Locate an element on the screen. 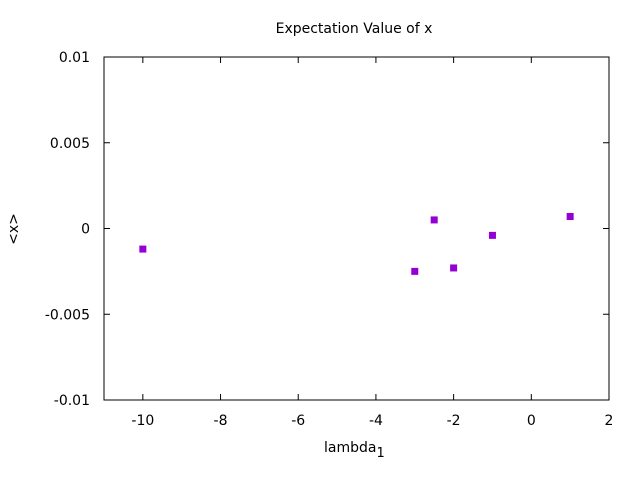  x-tick-label: -2 is located at coordinates (454, 421).